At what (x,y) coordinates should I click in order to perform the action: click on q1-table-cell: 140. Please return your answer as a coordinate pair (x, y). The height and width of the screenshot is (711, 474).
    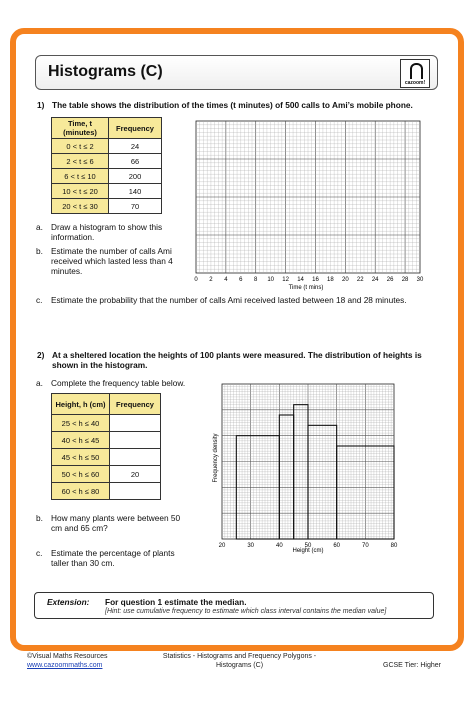
    Looking at the image, I should click on (135, 191).